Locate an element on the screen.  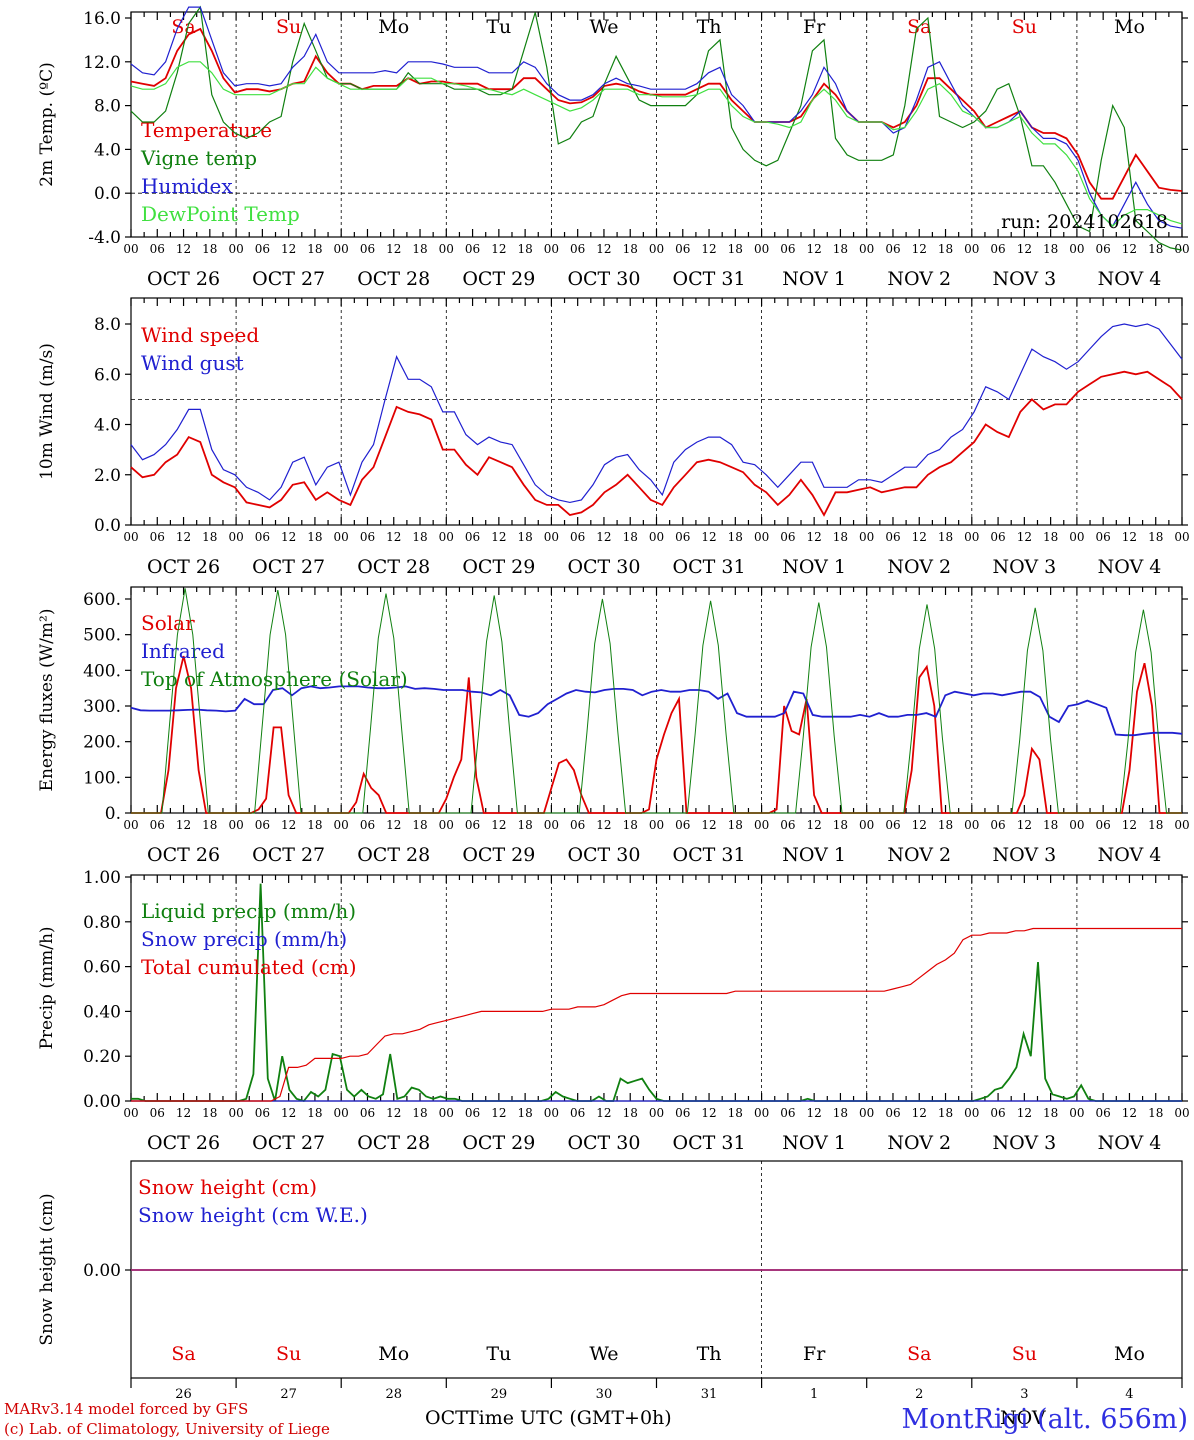
y-tick-label: -4.0 is located at coordinates (104, 238).